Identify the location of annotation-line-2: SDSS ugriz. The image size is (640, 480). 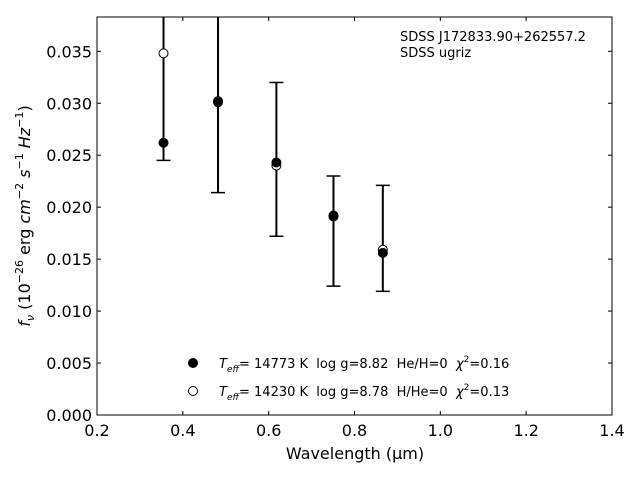
(435, 53).